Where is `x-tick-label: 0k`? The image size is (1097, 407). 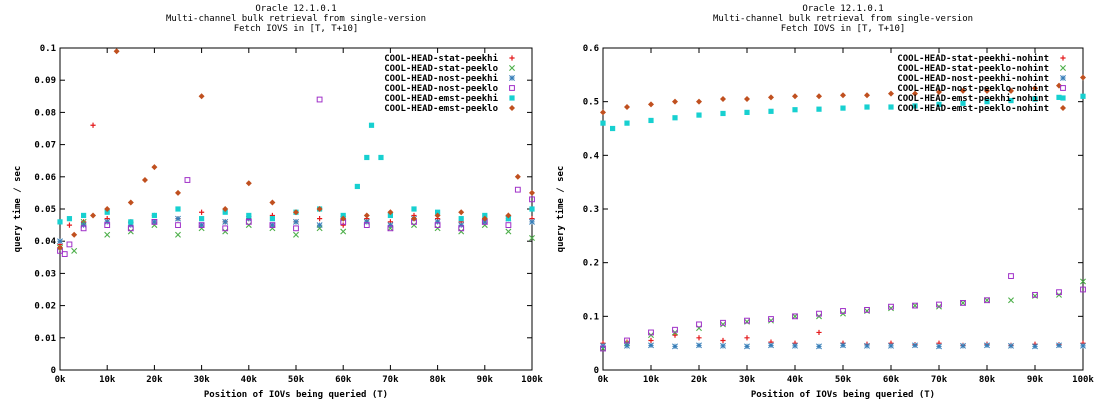
x-tick-label: 0k is located at coordinates (60, 380).